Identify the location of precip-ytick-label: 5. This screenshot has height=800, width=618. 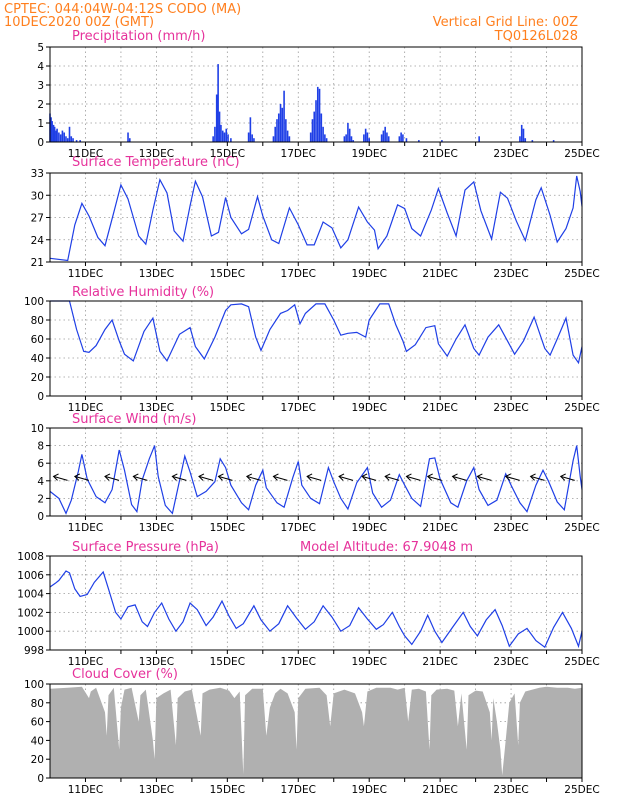
(40, 48).